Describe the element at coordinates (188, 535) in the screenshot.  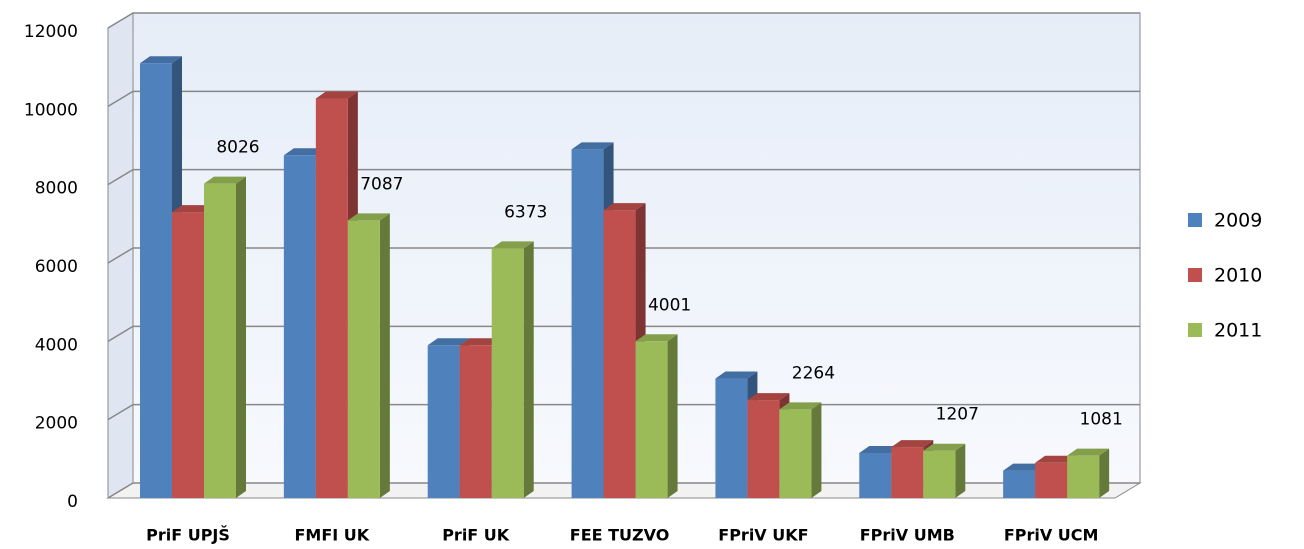
I see `x-tick-label: PriF UPJŠ` at that location.